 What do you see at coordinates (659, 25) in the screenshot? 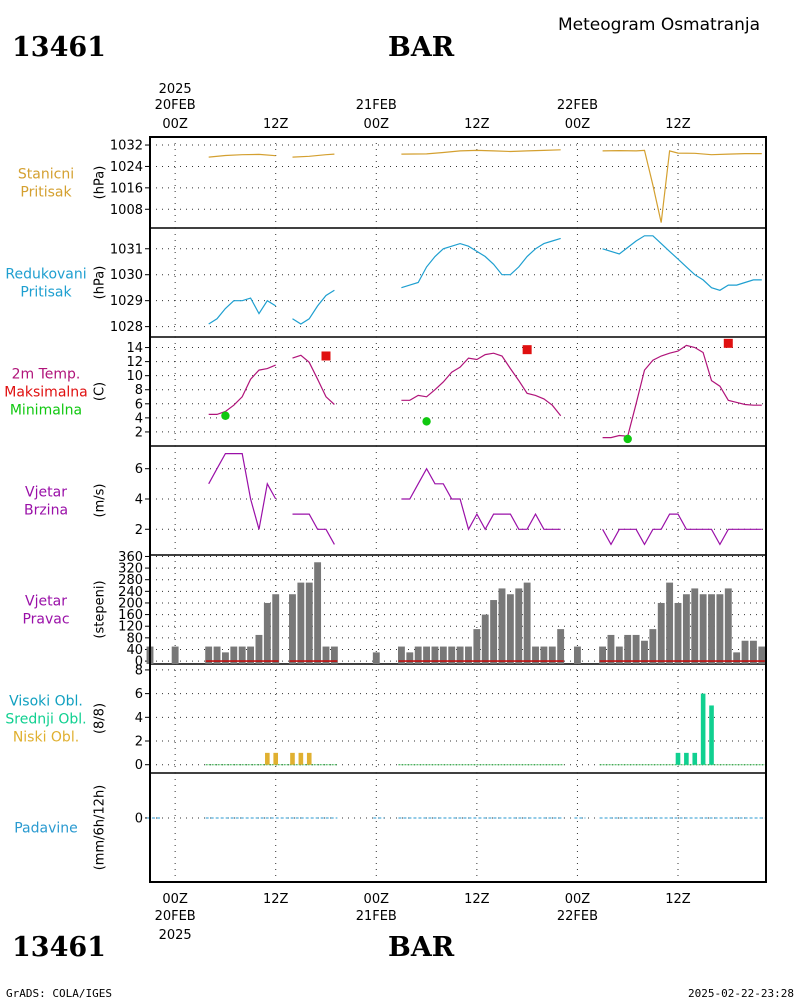
I see `chart-title: Meteogram Osmatranja` at bounding box center [659, 25].